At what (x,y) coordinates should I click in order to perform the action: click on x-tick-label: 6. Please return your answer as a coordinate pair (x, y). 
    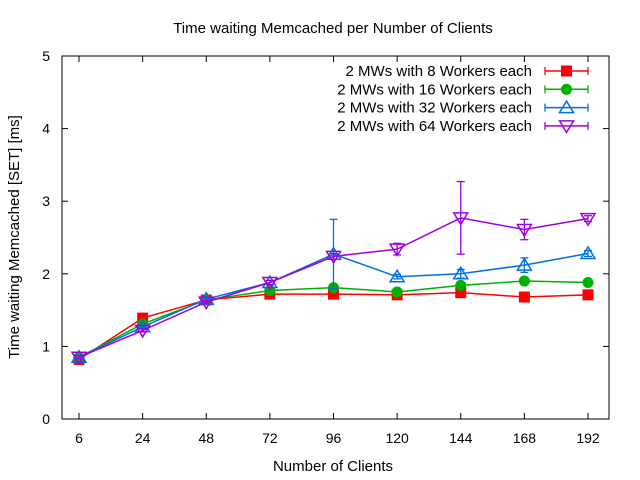
    Looking at the image, I should click on (79, 438).